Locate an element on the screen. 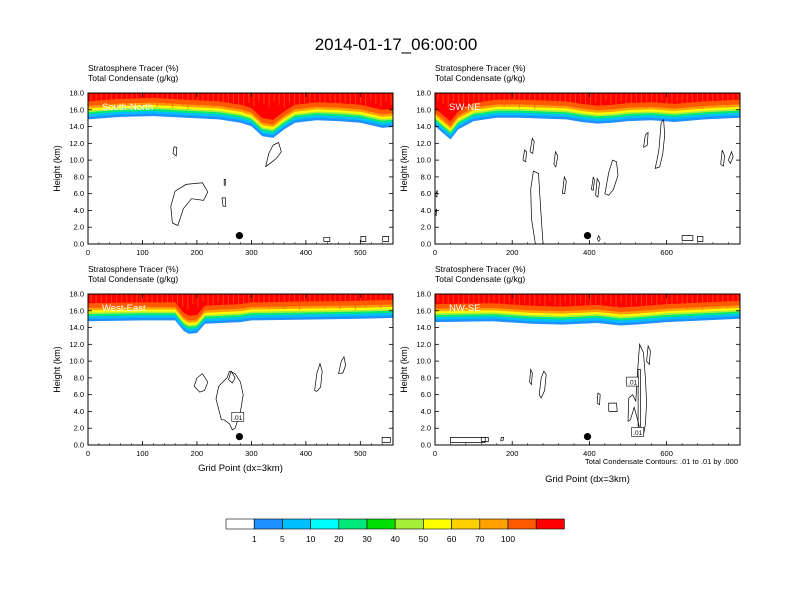 Image resolution: width=792 pixels, height=612 pixels. colorbar-label: 100 is located at coordinates (508, 539).